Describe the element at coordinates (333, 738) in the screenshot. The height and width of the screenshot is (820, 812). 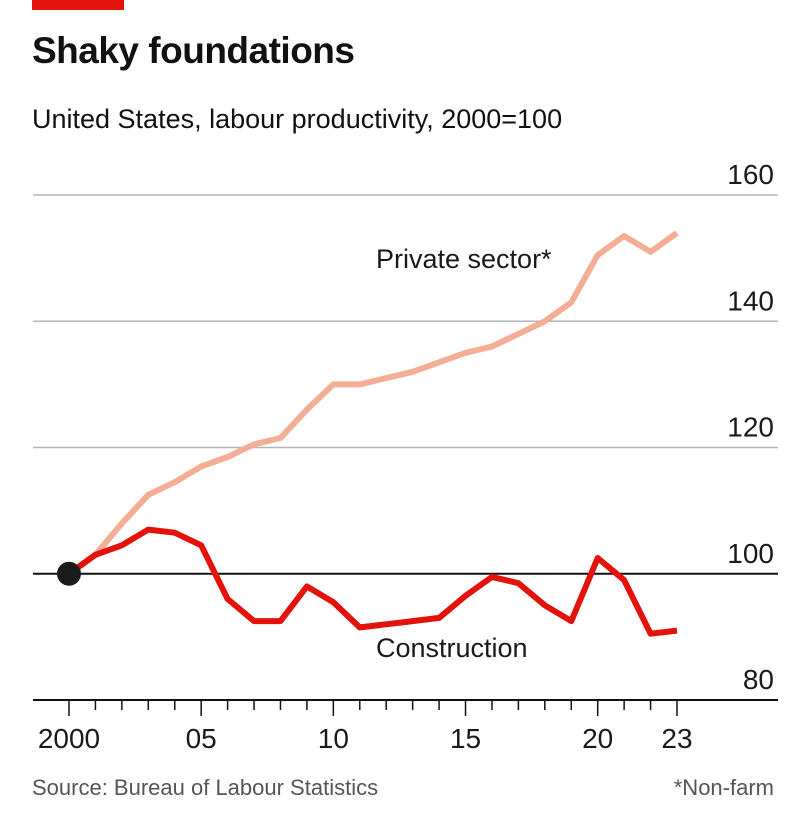
I see `x-tick-label-2010: 10` at that location.